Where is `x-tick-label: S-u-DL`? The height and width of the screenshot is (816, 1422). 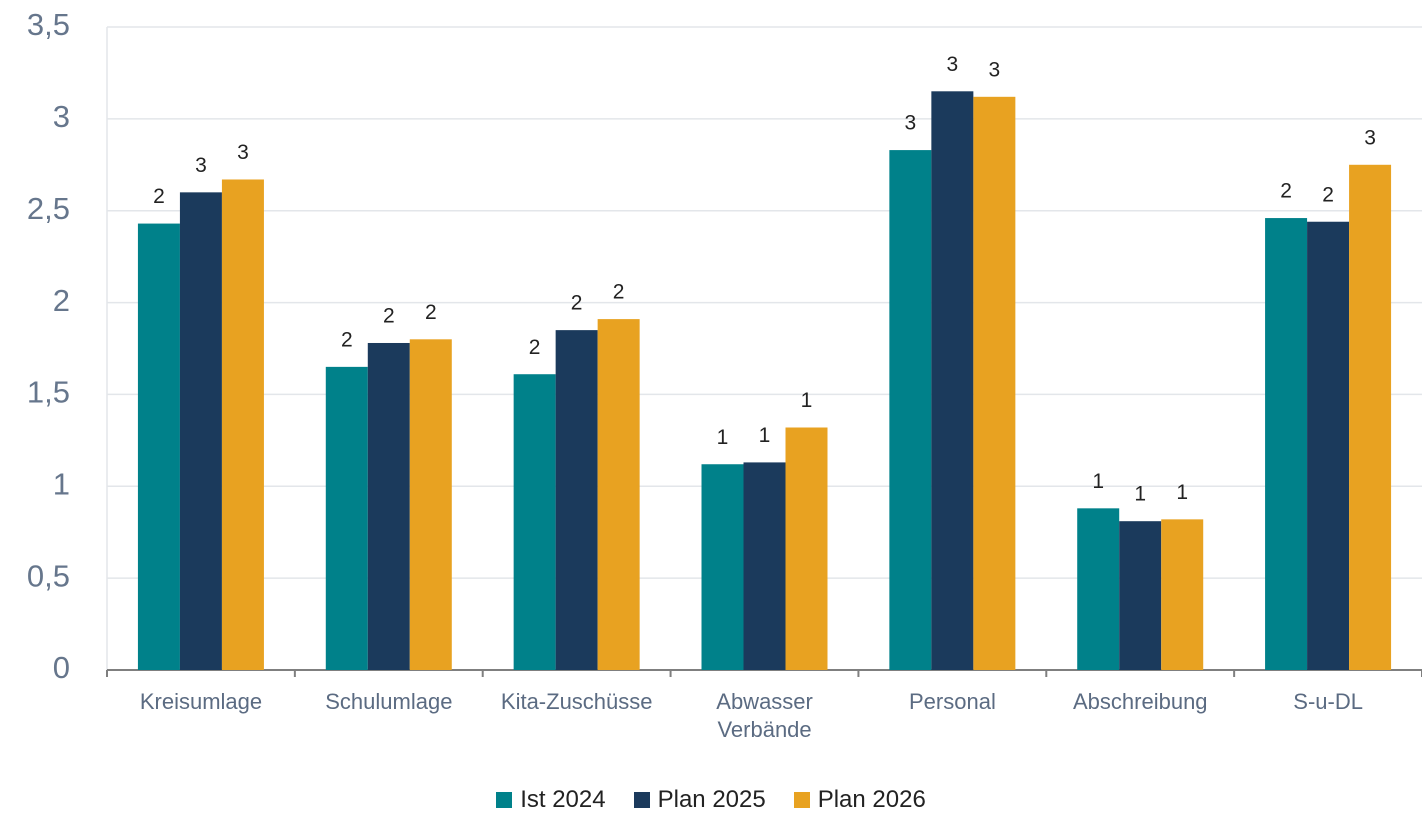 x-tick-label: S-u-DL is located at coordinates (1328, 701).